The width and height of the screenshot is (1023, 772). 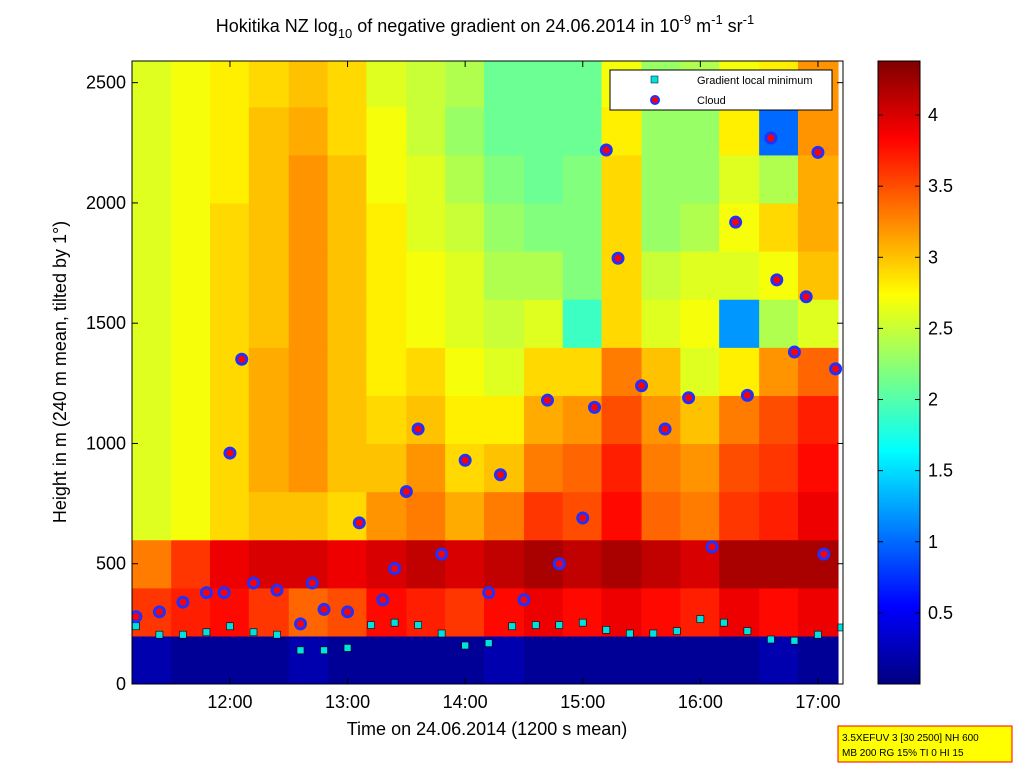 What do you see at coordinates (686, 19) in the screenshot?
I see `title-part: -9` at bounding box center [686, 19].